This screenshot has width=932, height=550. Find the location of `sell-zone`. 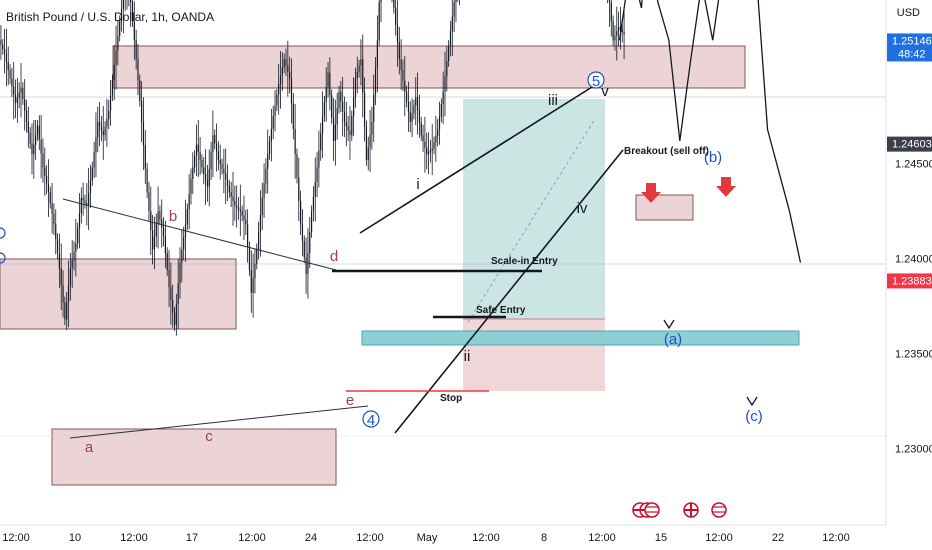

sell-zone is located at coordinates (664, 207).